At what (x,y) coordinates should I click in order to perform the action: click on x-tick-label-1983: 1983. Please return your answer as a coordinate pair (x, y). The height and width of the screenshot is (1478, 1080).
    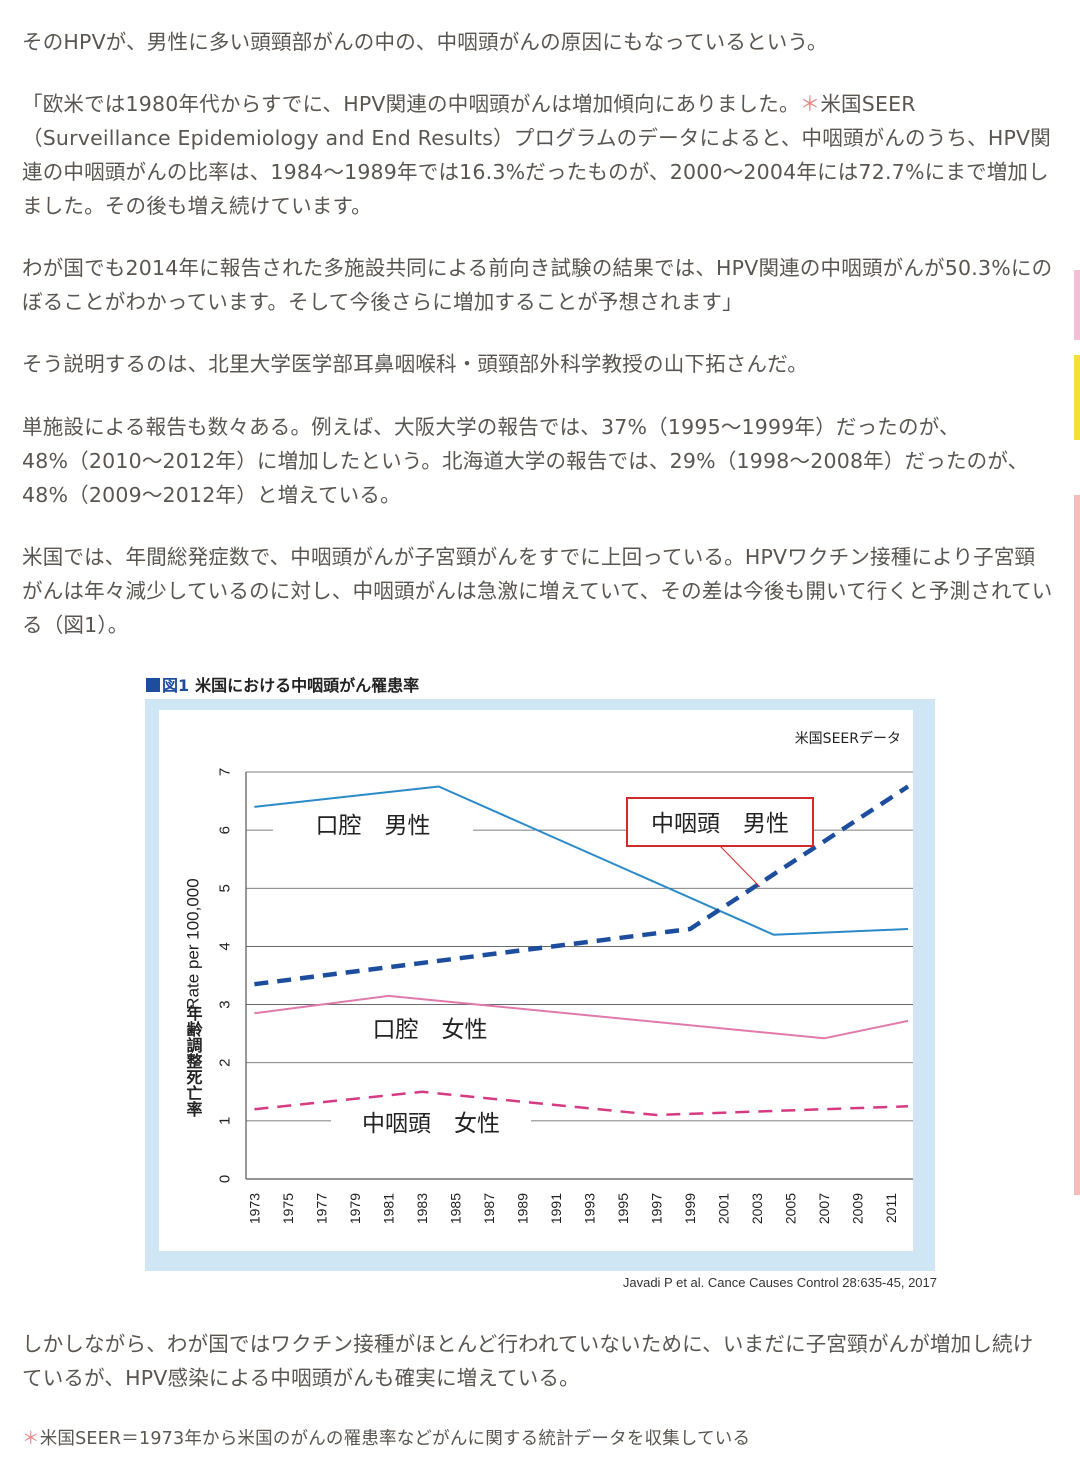
    Looking at the image, I should click on (422, 1208).